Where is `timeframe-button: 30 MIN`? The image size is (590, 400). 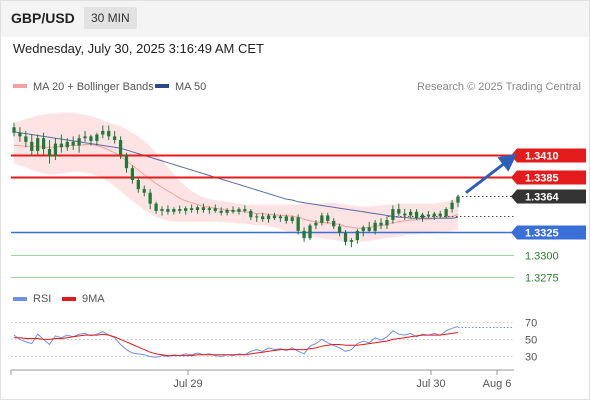 timeframe-button: 30 MIN is located at coordinates (110, 18).